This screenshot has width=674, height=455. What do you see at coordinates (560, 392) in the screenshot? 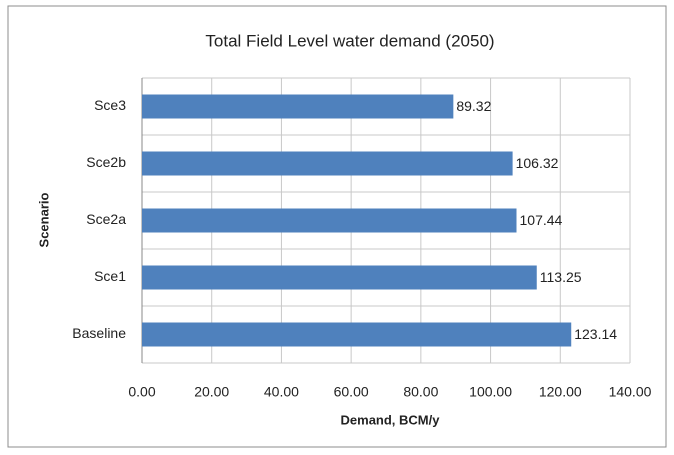
I see `x-tick-label: 120.00` at bounding box center [560, 392].